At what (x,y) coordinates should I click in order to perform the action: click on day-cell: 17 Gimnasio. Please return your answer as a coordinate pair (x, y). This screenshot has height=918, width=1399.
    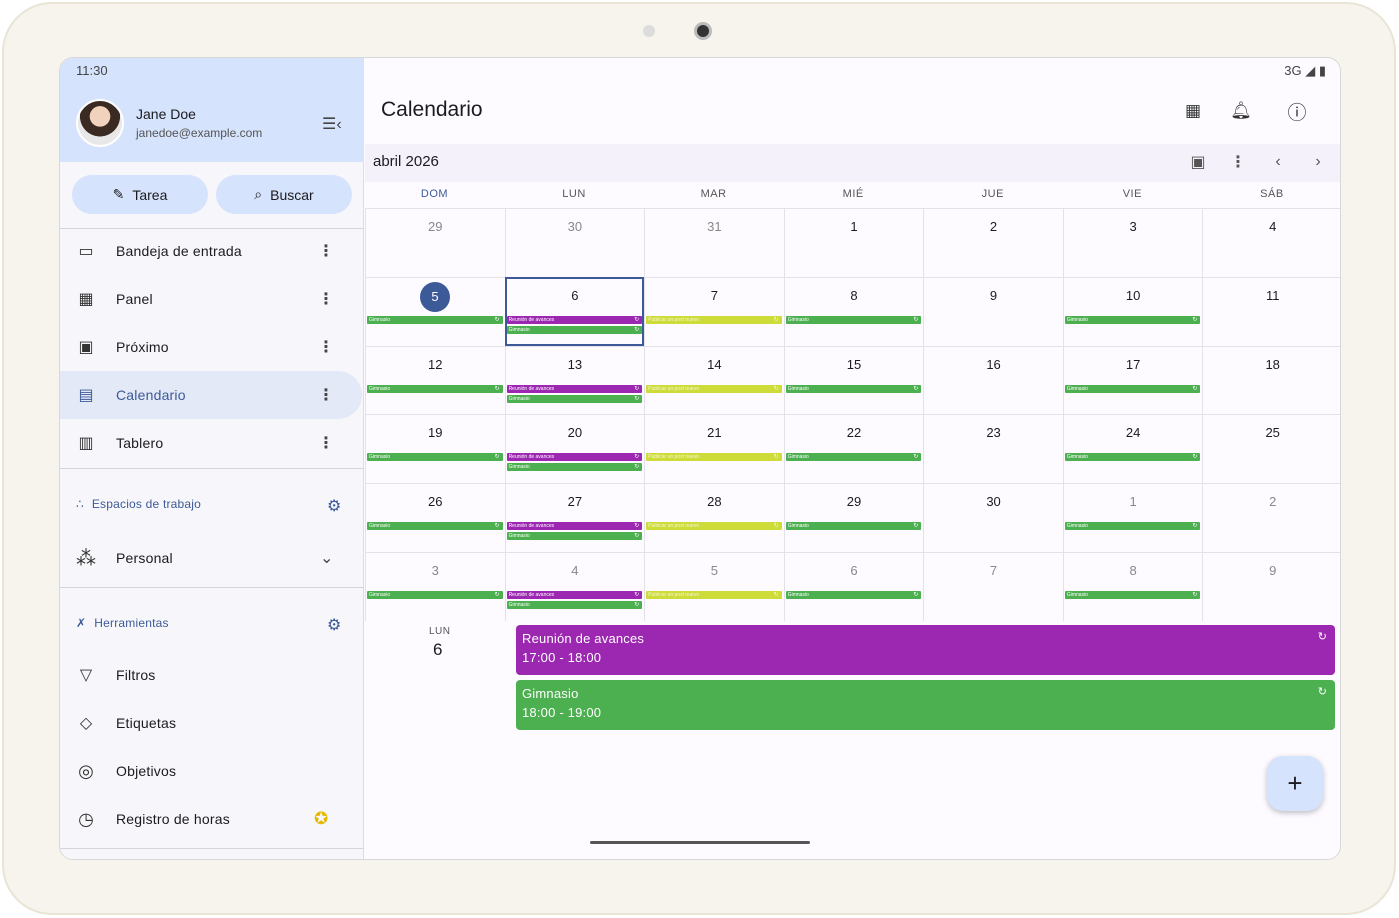
    Looking at the image, I should click on (1132, 380).